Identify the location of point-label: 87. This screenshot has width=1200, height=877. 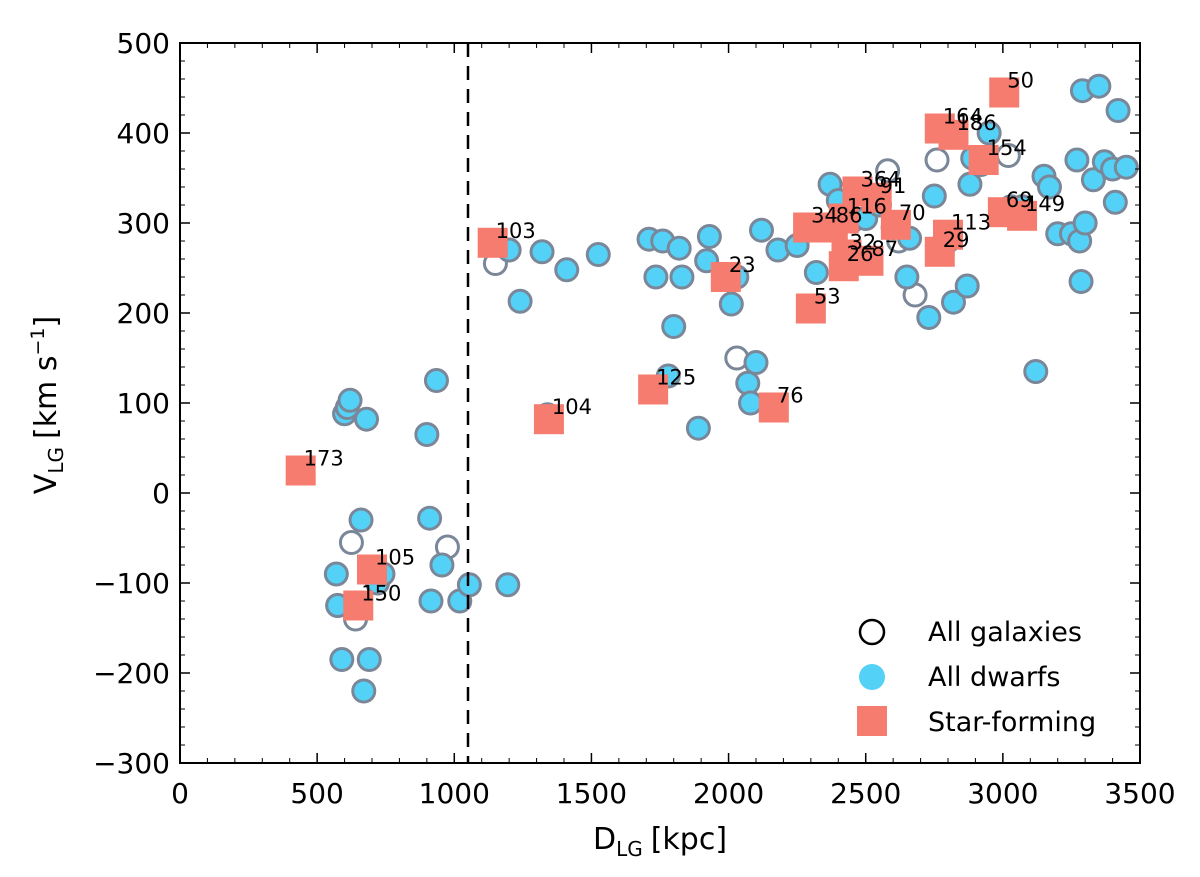
(884, 249).